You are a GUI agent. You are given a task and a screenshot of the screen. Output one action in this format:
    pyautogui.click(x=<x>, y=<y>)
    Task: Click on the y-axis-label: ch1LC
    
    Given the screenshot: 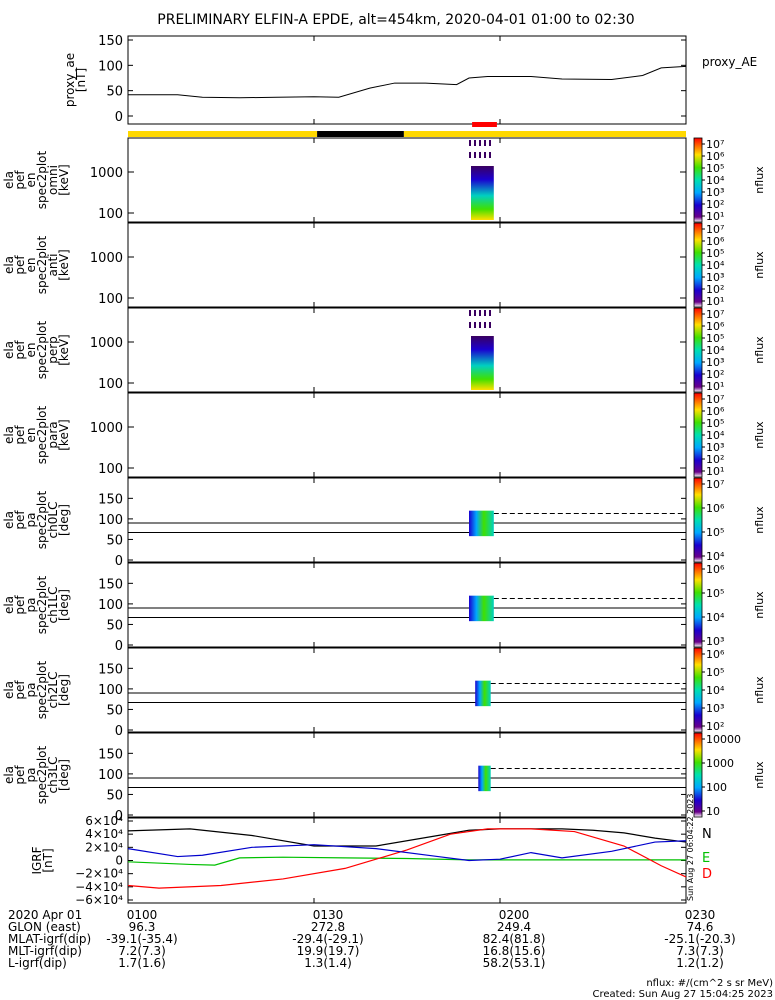 What is the action you would take?
    pyautogui.click(x=53, y=605)
    